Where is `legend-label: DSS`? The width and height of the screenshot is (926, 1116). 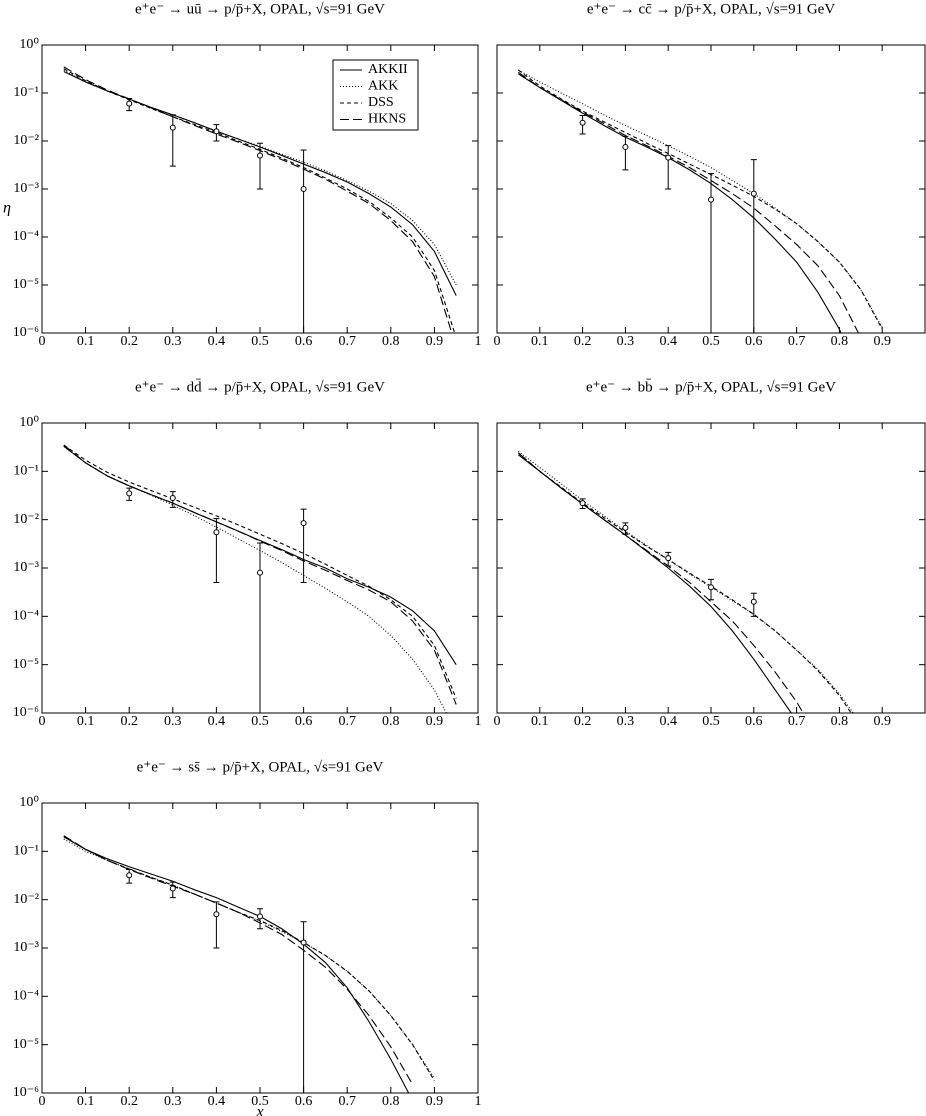 legend-label: DSS is located at coordinates (381, 102).